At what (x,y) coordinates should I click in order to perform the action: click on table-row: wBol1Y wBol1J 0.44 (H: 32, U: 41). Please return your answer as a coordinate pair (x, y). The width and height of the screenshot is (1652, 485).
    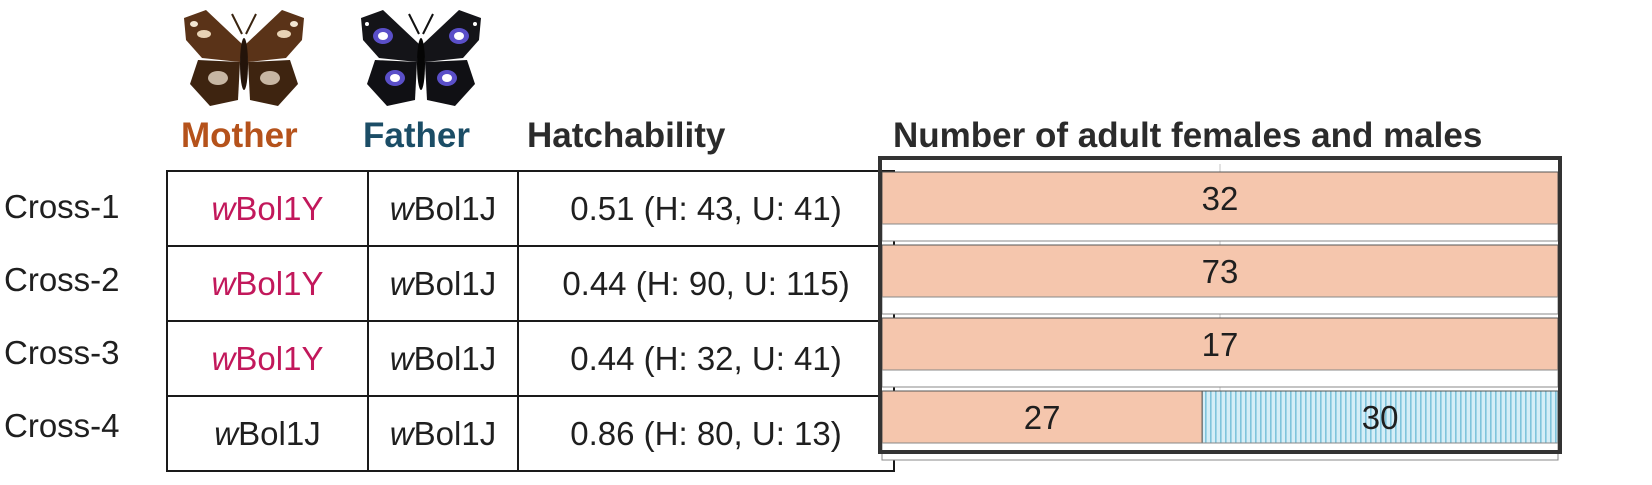
    Looking at the image, I should click on (530, 358).